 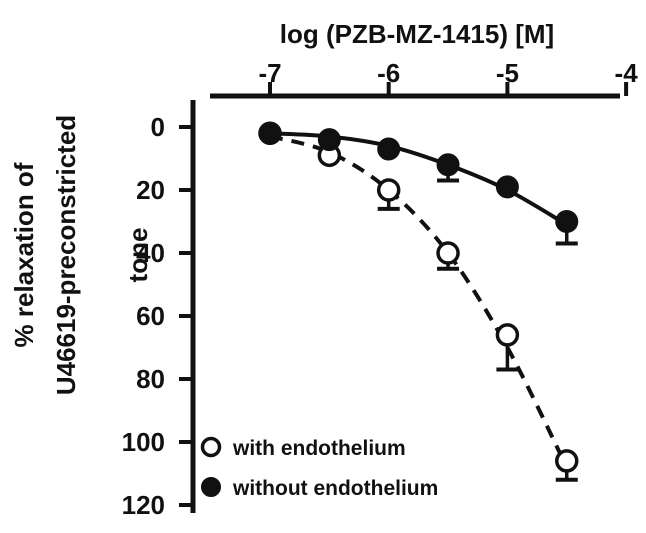 I want to click on x-tick-label: -7, so click(x=269, y=73).